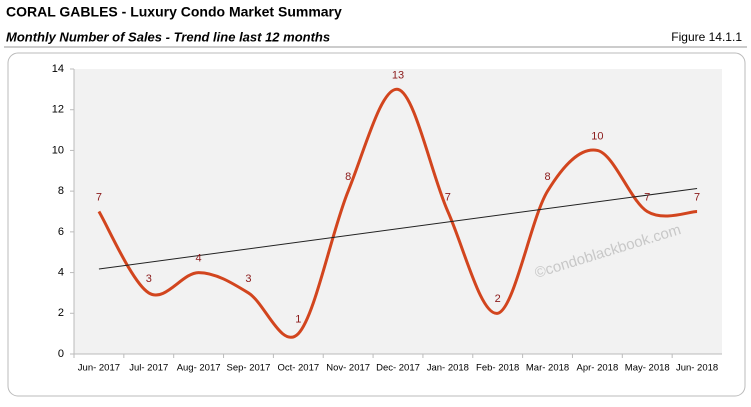 This screenshot has width=751, height=407. I want to click on x-tick-label: Feb- 2018, so click(497, 368).